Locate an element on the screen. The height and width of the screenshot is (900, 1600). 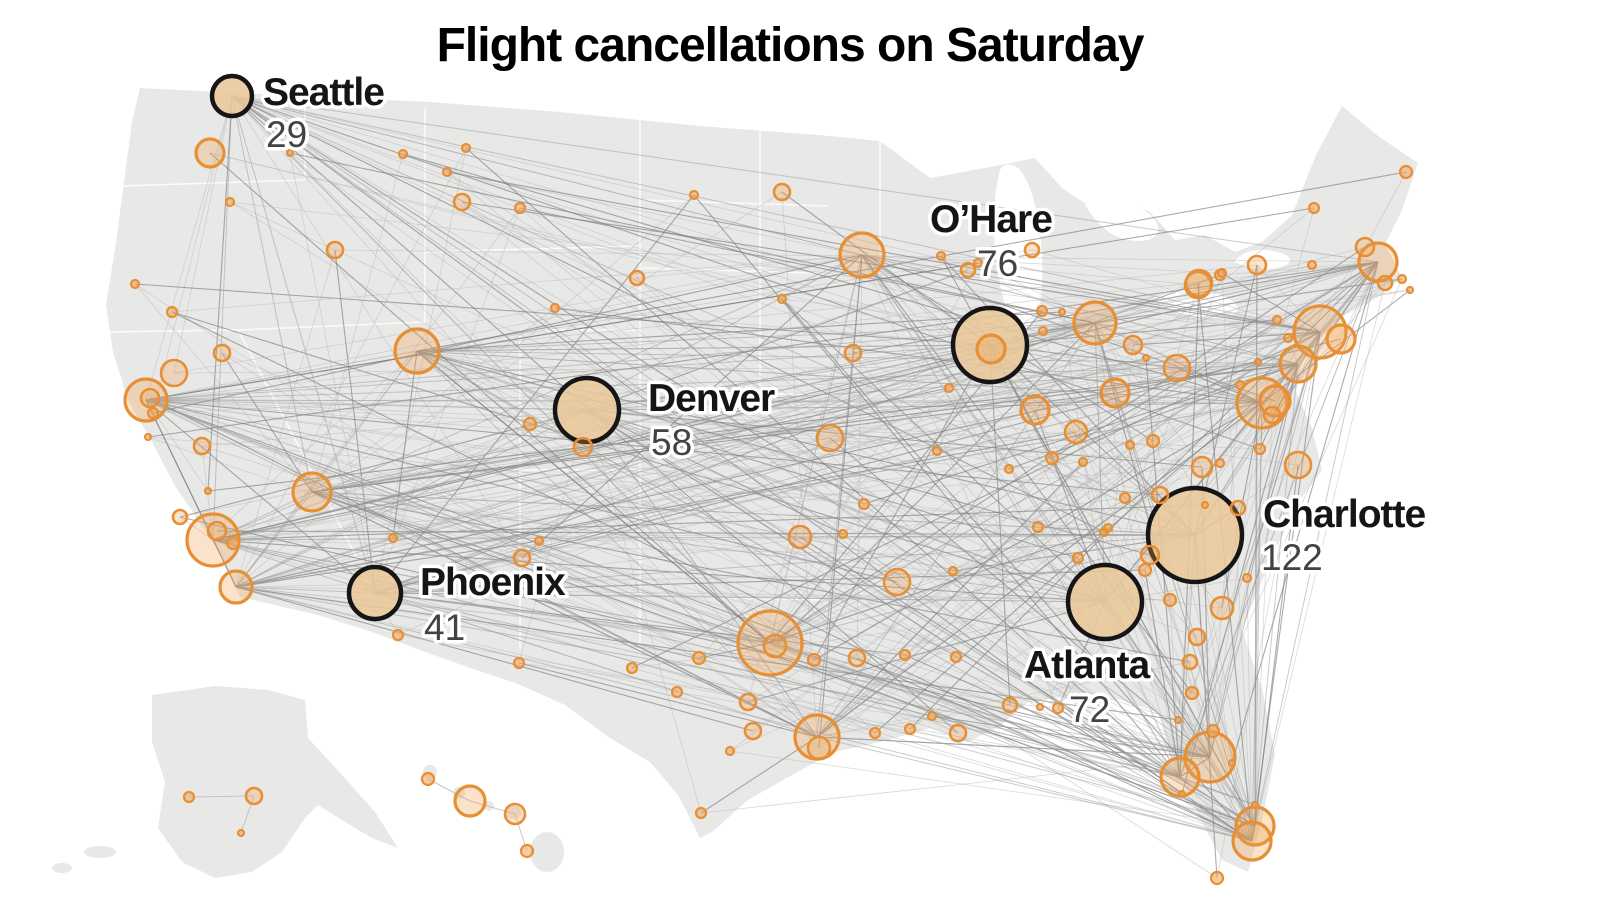
route-line-local is located at coordinates (492, 807).